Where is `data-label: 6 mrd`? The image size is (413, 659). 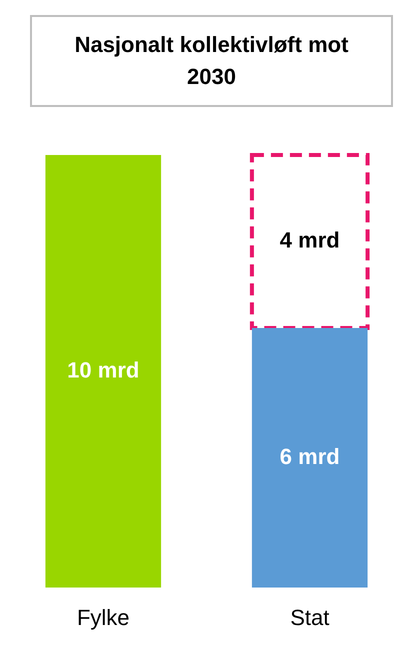 data-label: 6 mrd is located at coordinates (310, 456).